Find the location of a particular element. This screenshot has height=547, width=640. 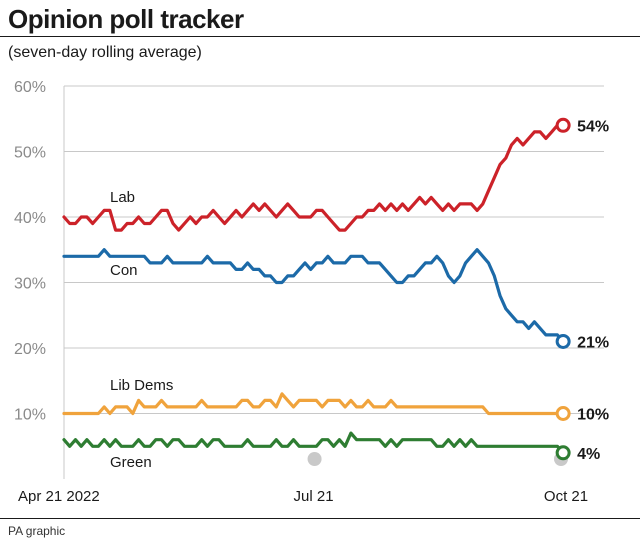

x-tick-label: Oct 21 is located at coordinates (566, 496).